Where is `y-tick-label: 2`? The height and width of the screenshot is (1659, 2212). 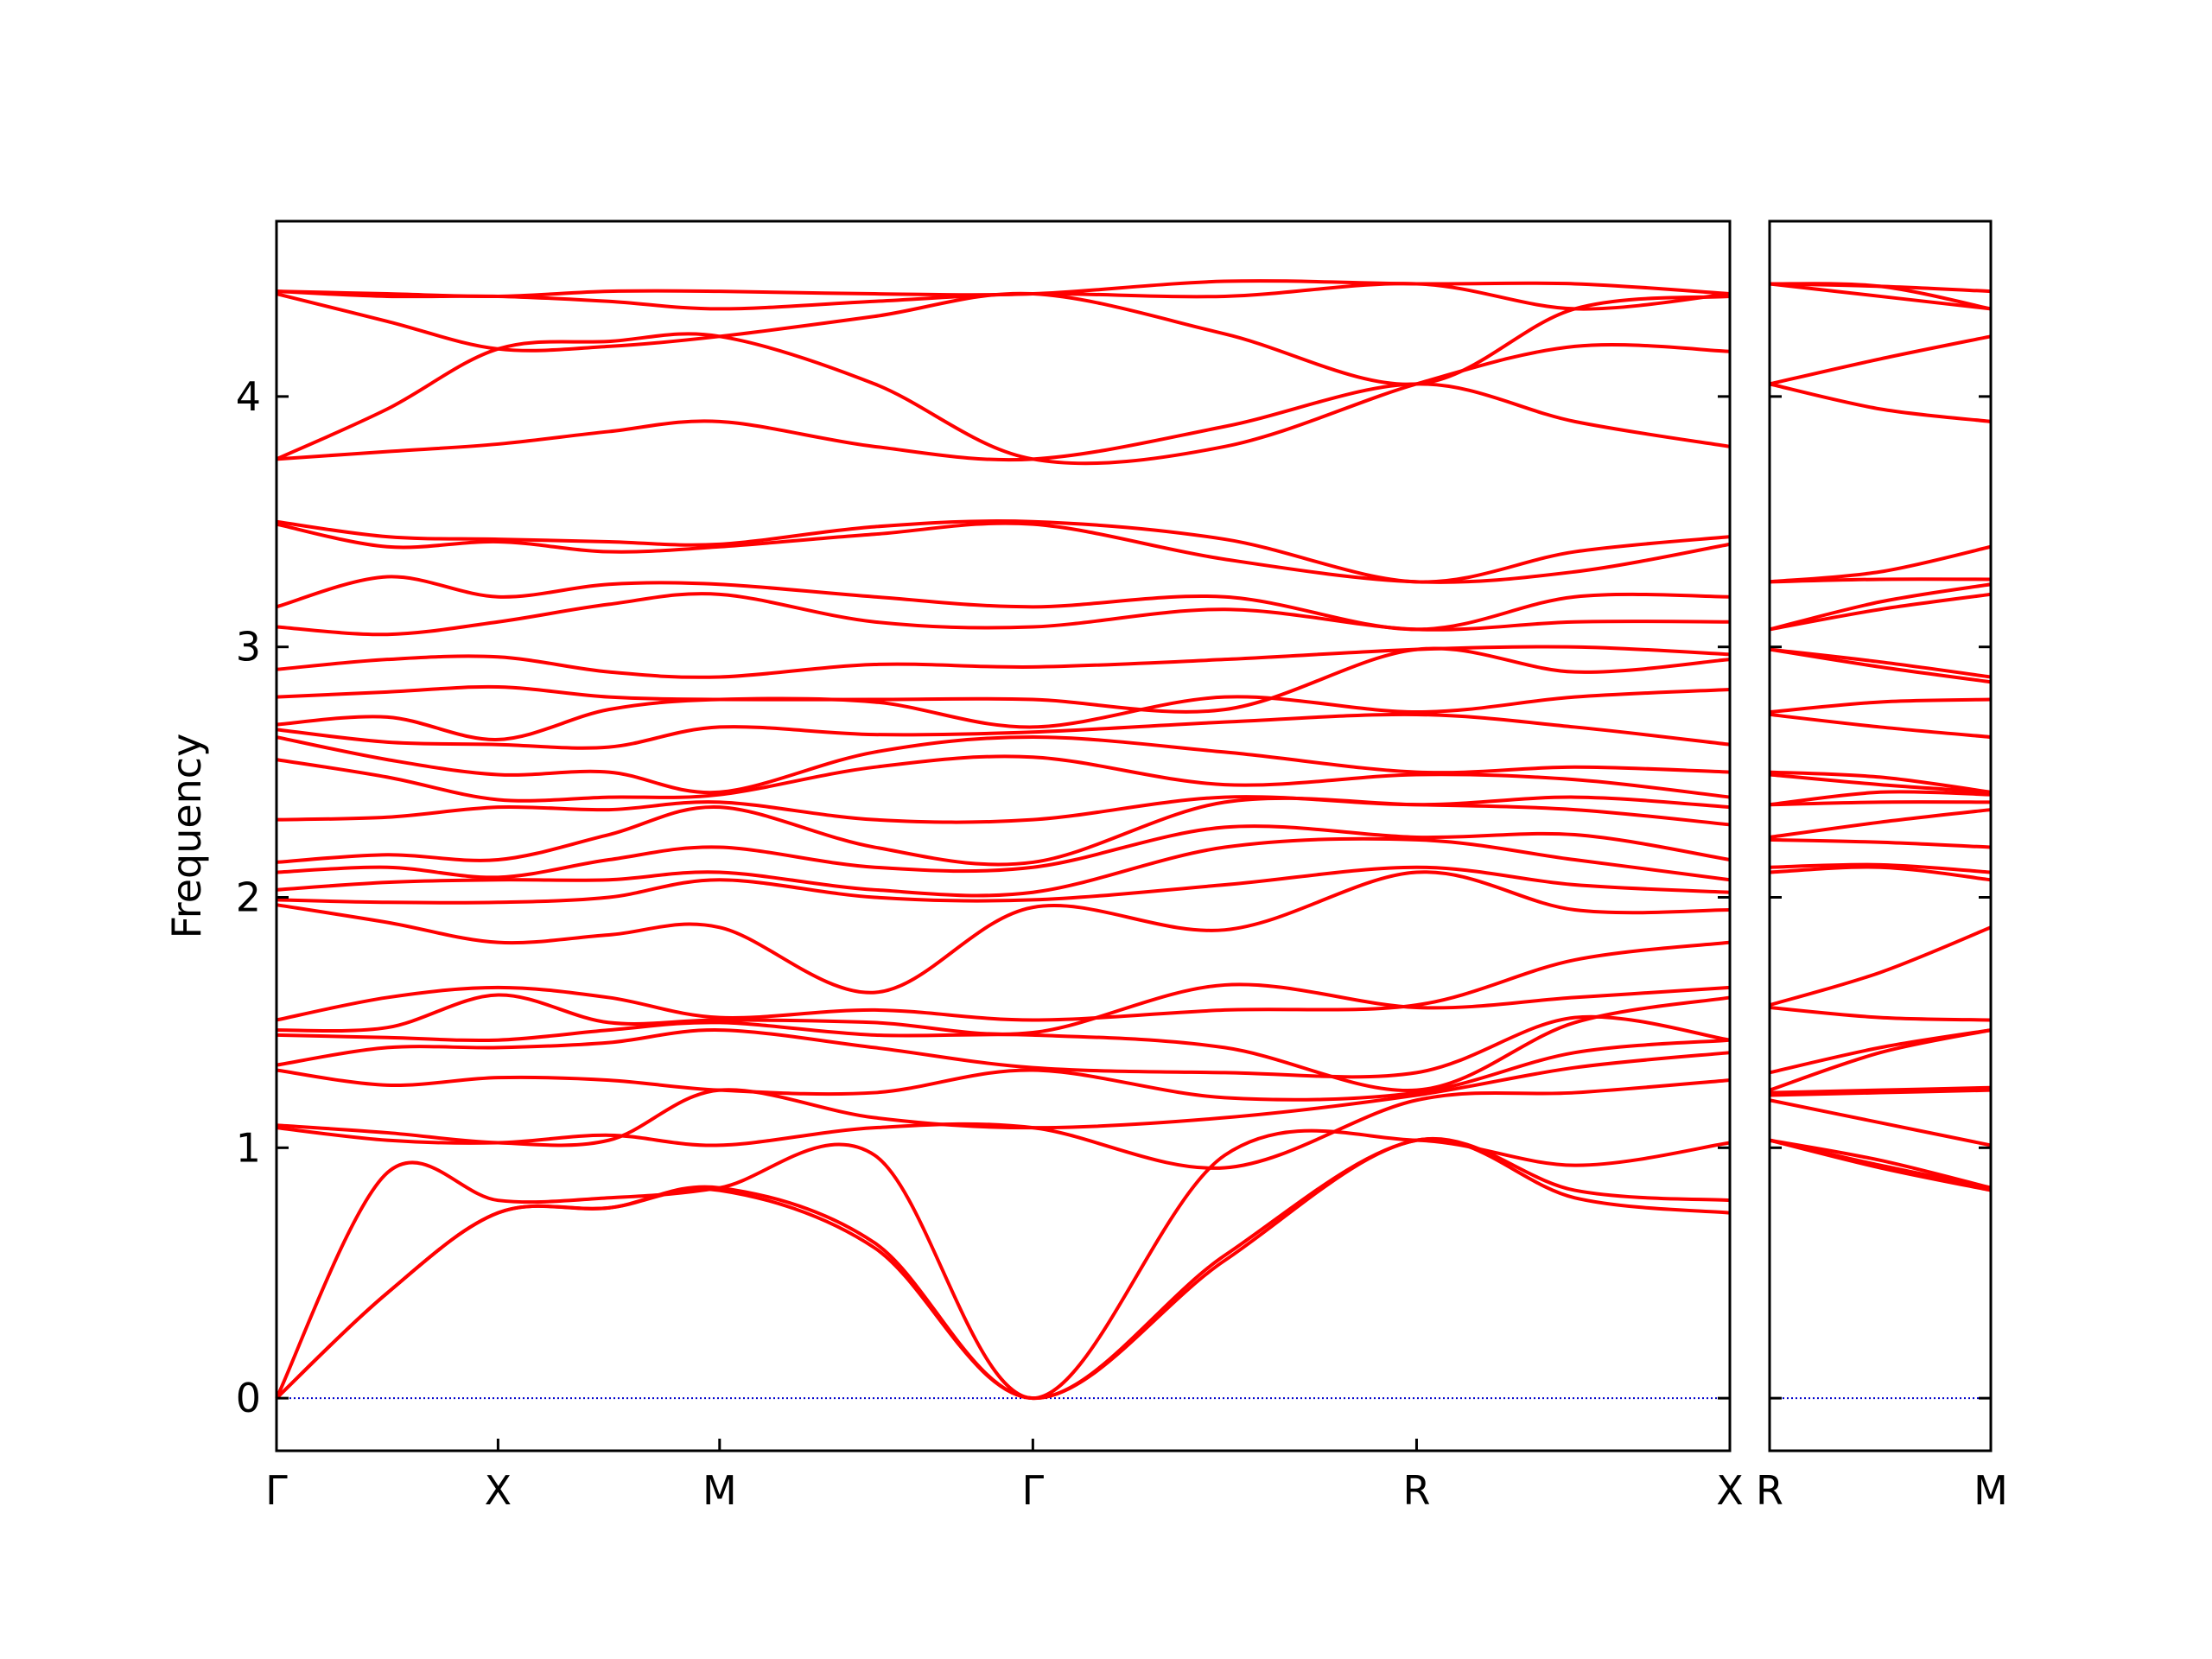
y-tick-label: 2 is located at coordinates (248, 897).